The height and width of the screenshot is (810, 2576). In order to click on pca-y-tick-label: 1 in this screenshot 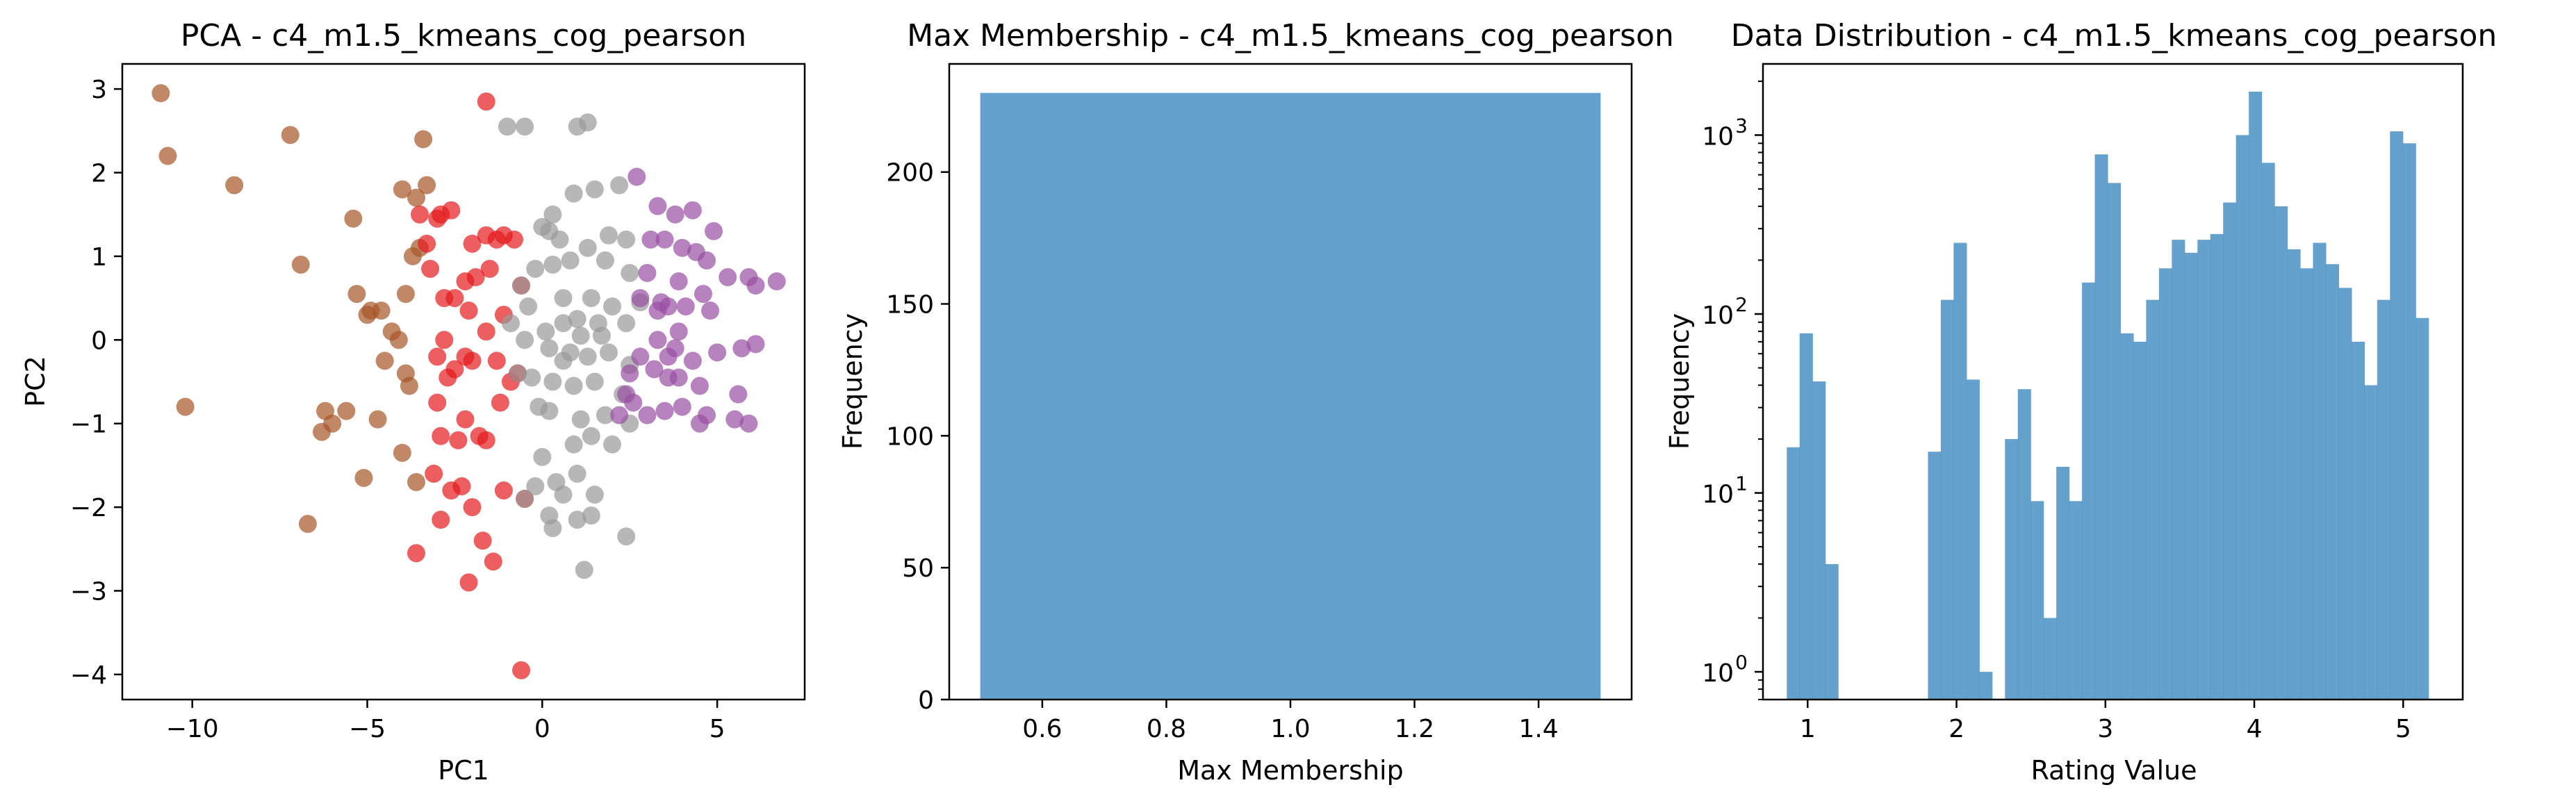, I will do `click(99, 257)`.